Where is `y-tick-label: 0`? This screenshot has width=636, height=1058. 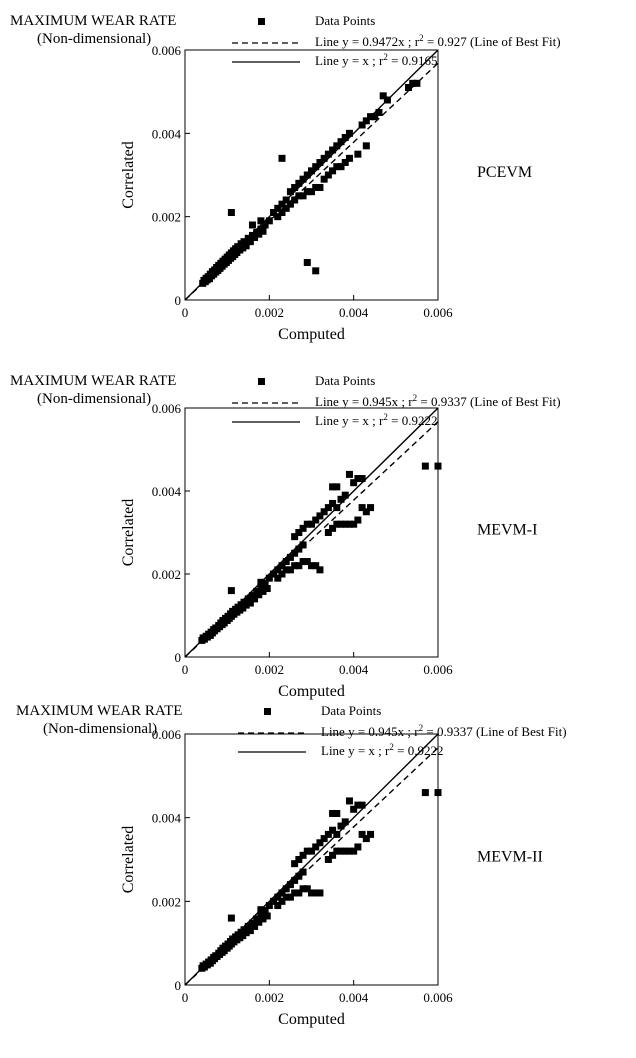
y-tick-label: 0 is located at coordinates (178, 985).